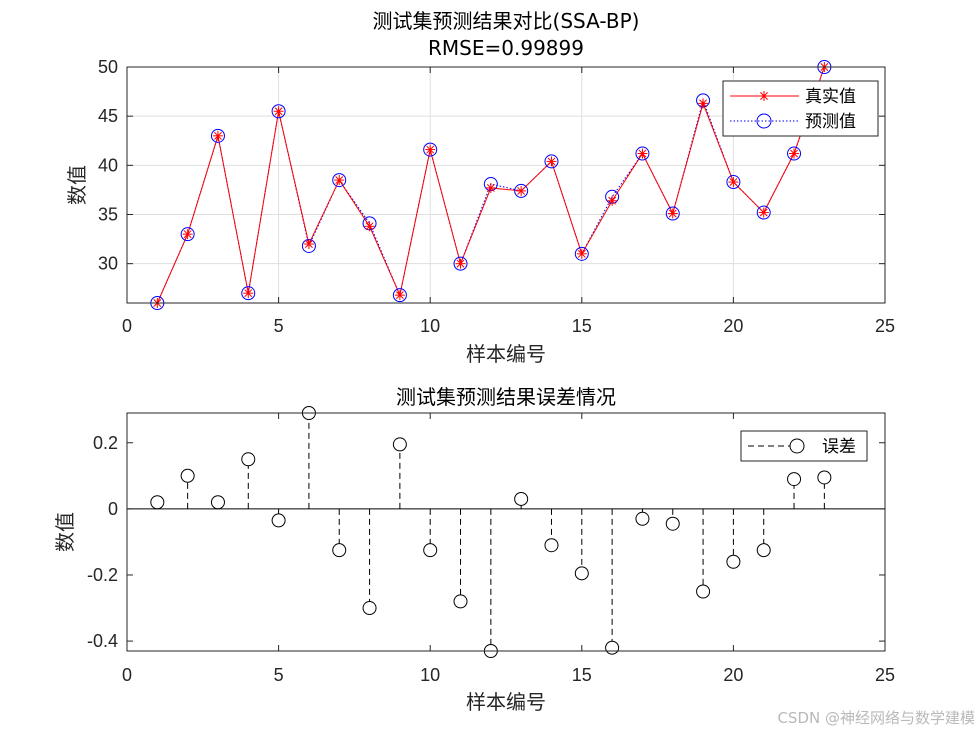 The image size is (980, 735). Describe the element at coordinates (506, 354) in the screenshot. I see `top-x-axis-label: 样本编号` at that location.